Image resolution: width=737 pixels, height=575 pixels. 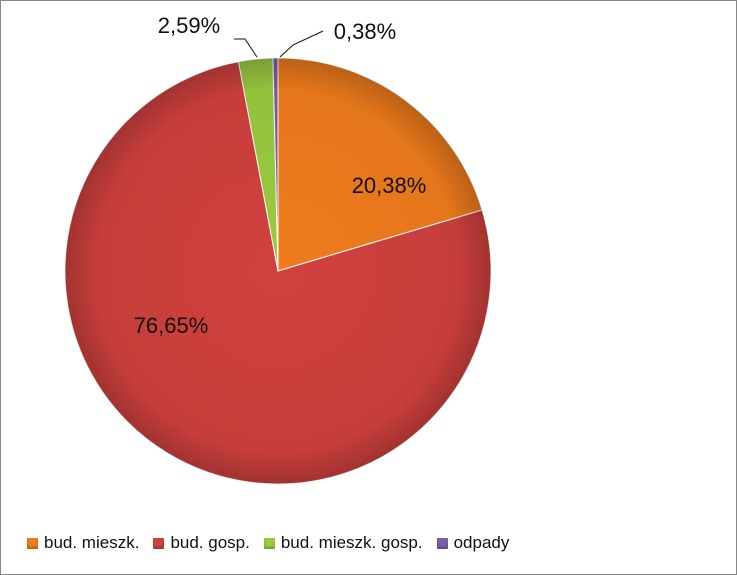 I want to click on leader-lines, so click(x=279, y=44).